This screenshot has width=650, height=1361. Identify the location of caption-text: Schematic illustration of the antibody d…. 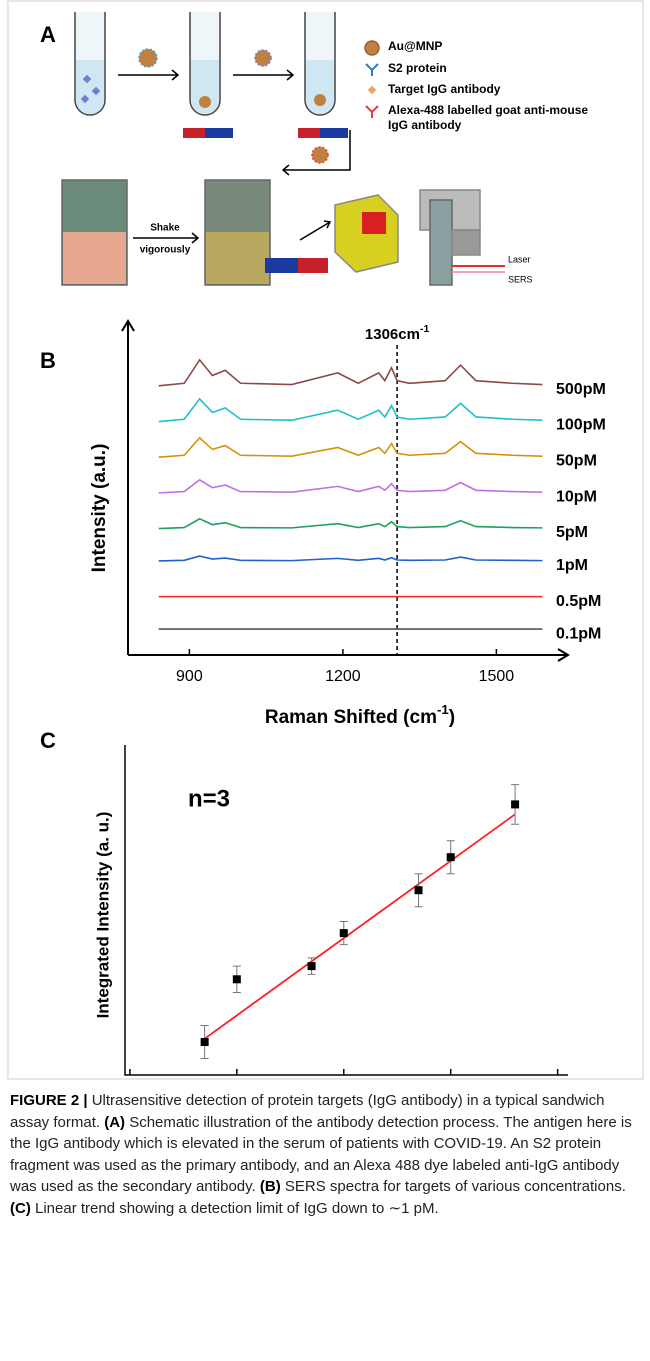
(321, 1154).